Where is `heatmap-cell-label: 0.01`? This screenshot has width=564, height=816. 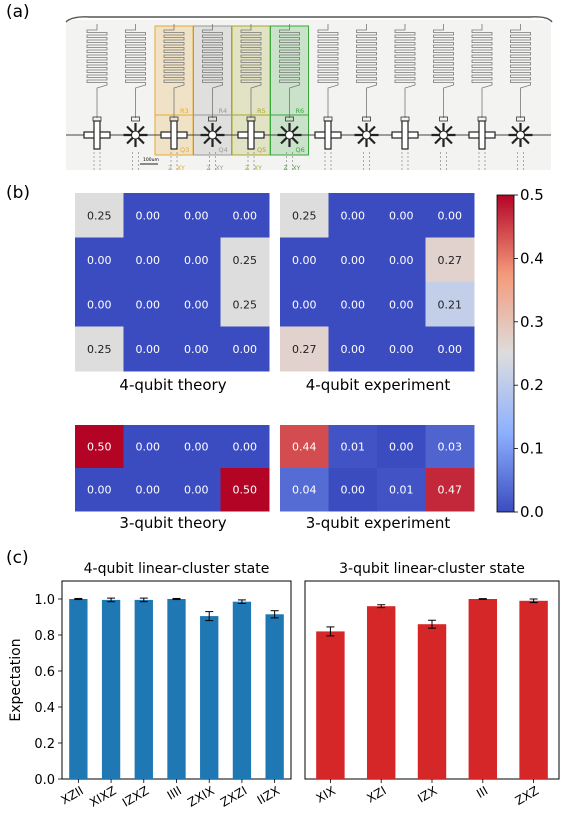
heatmap-cell-label: 0.01 is located at coordinates (401, 490).